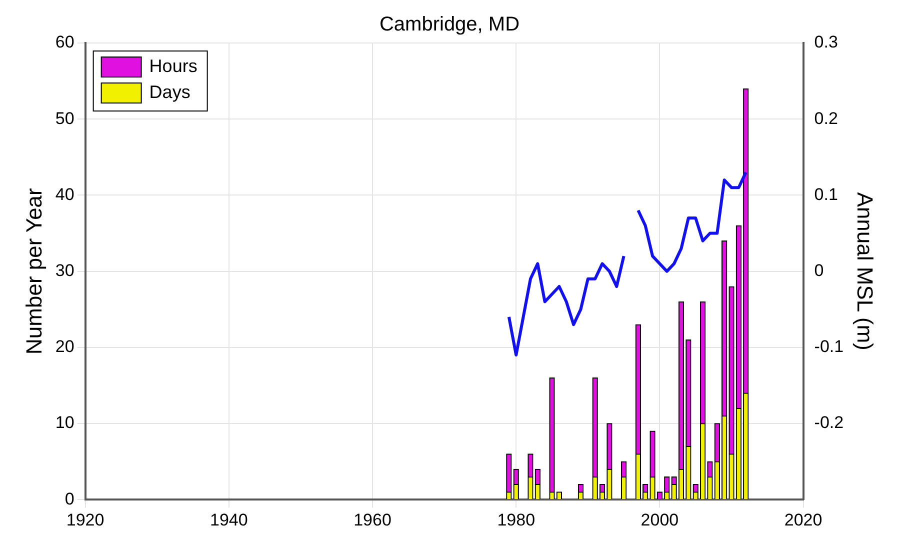  Describe the element at coordinates (64, 270) in the screenshot. I see `y-tick-label: 30` at that location.